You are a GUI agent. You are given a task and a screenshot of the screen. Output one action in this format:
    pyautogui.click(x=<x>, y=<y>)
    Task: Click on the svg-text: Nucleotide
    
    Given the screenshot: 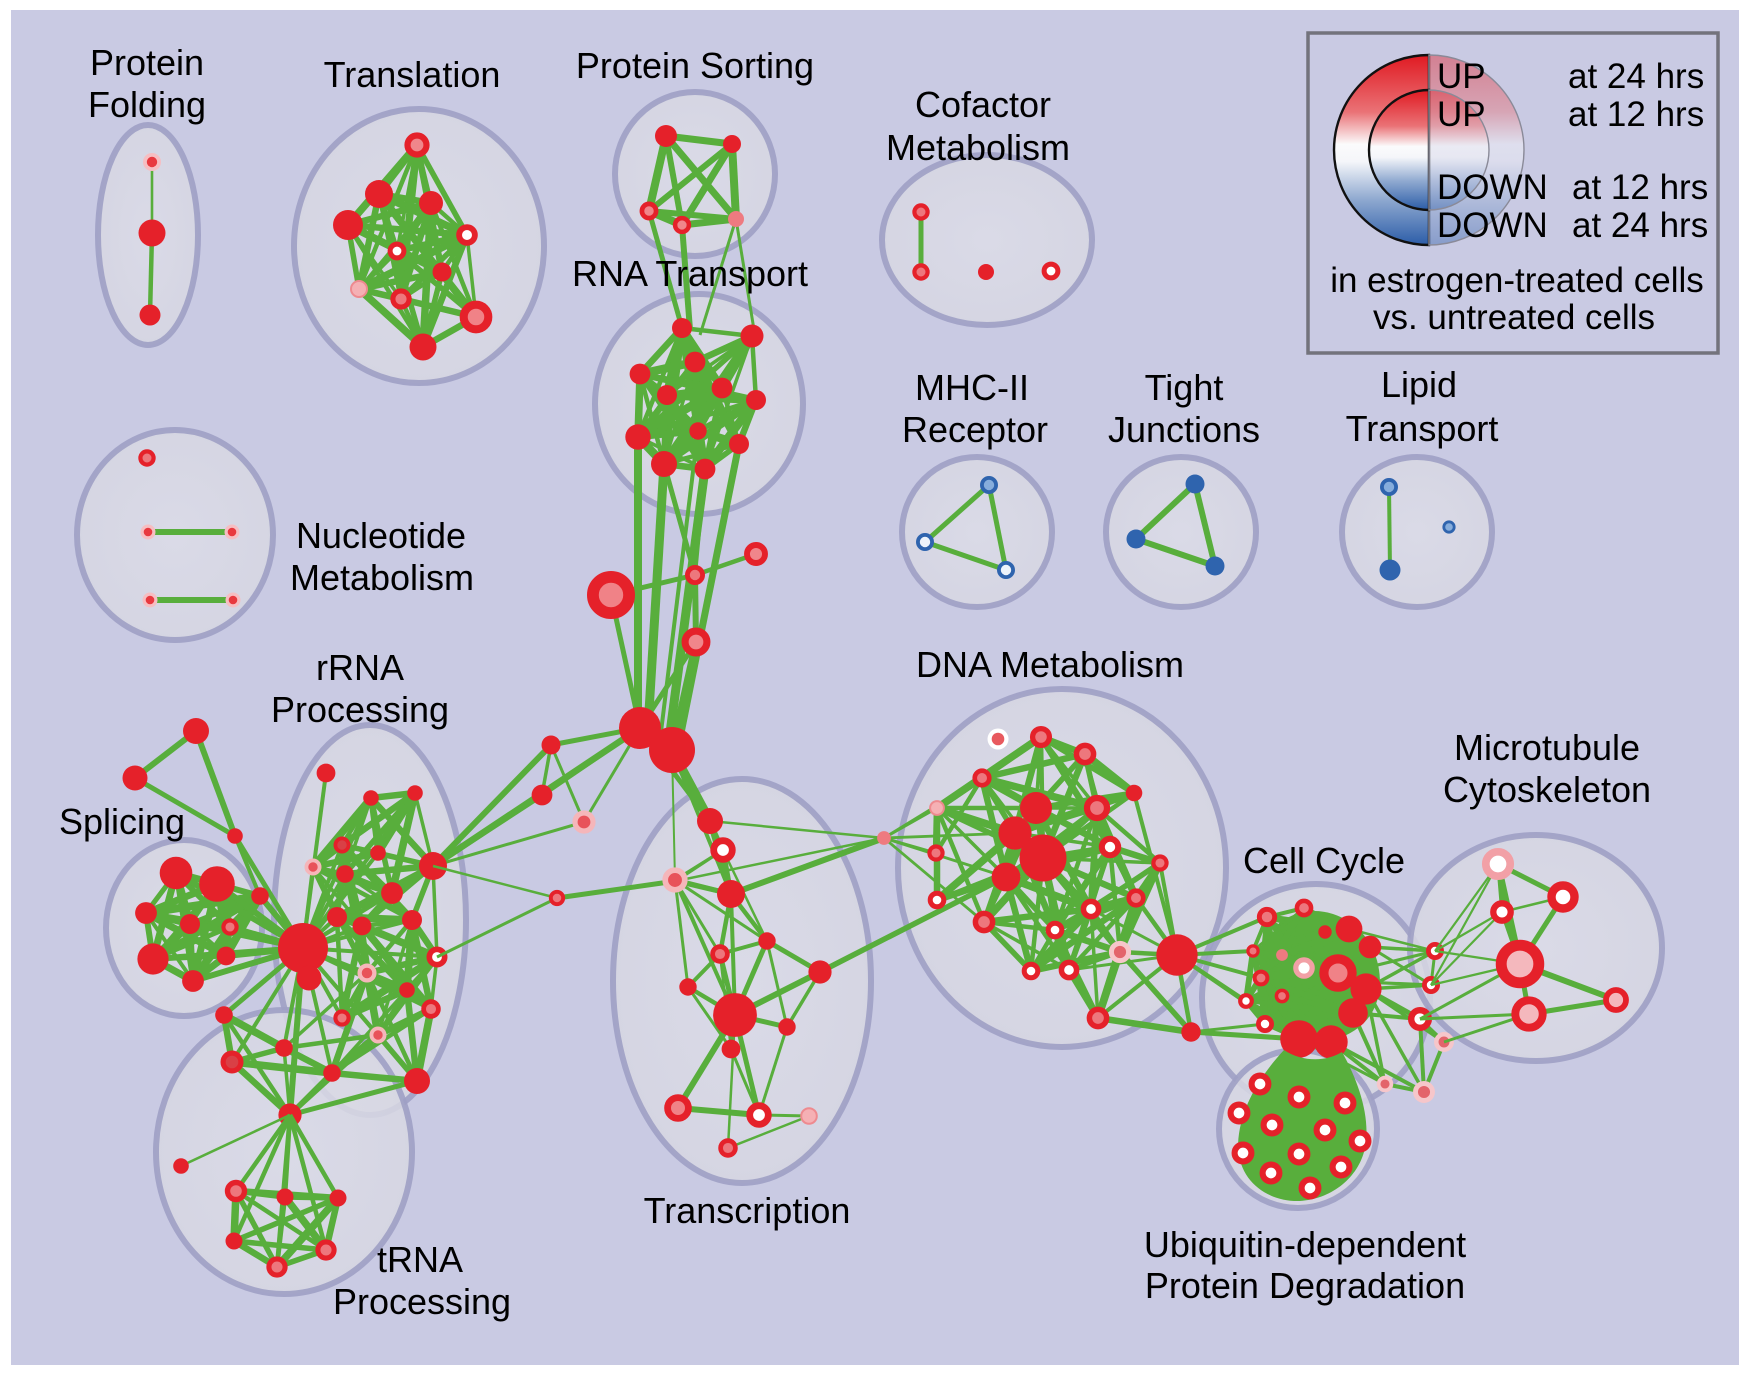 What is the action you would take?
    pyautogui.click(x=381, y=535)
    